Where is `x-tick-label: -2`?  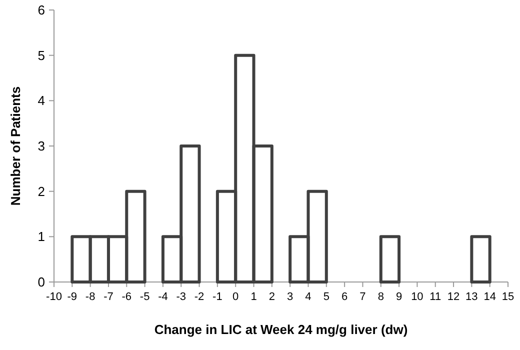
x-tick-label: -2 is located at coordinates (199, 297).